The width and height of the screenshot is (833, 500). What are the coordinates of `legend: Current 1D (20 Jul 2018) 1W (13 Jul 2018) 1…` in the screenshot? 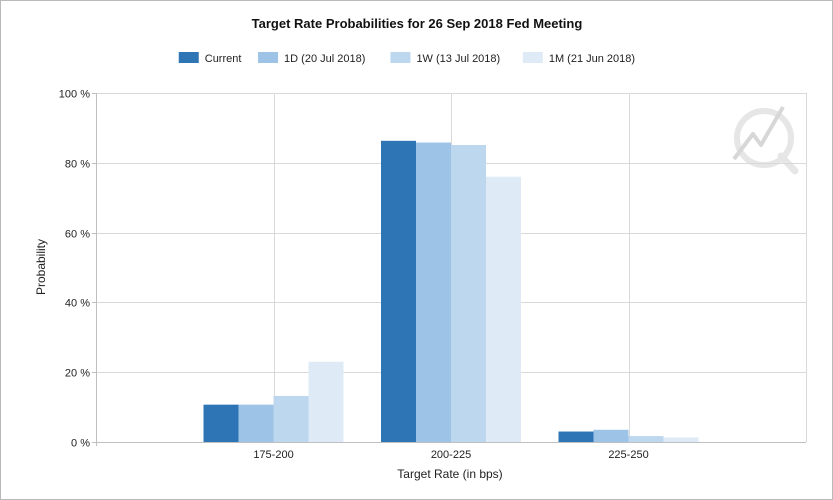 It's located at (406, 58).